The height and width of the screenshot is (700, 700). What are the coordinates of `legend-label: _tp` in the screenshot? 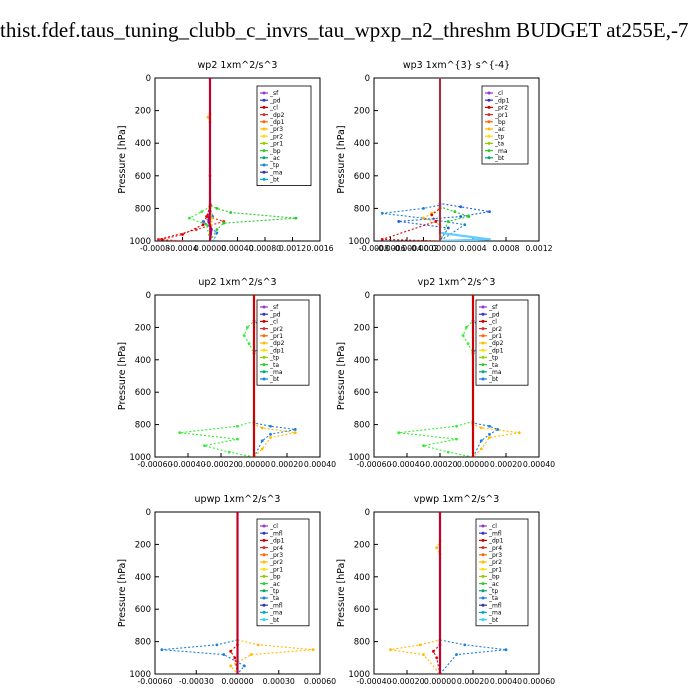 It's located at (493, 358).